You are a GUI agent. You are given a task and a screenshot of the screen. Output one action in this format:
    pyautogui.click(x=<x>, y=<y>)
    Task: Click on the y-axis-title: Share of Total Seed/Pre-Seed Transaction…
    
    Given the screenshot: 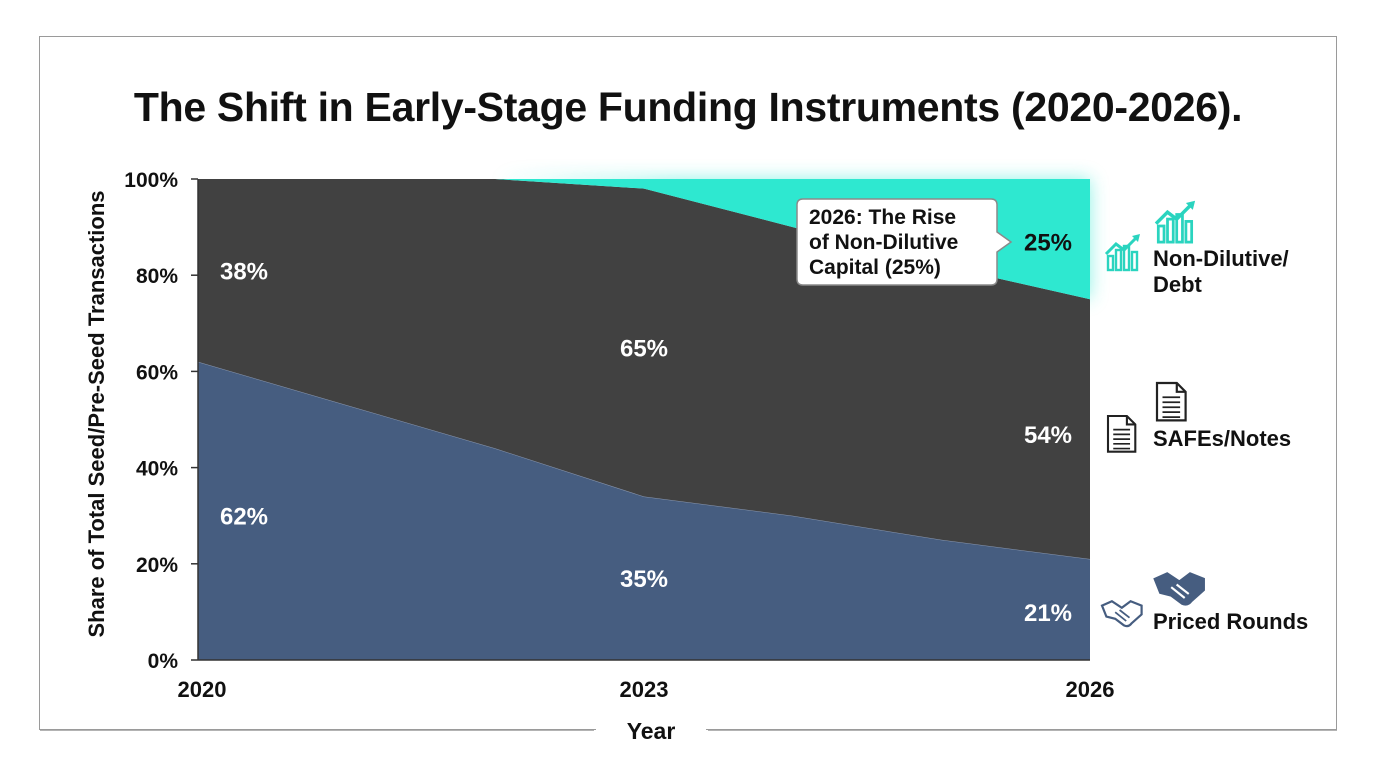 What is the action you would take?
    pyautogui.click(x=96, y=413)
    